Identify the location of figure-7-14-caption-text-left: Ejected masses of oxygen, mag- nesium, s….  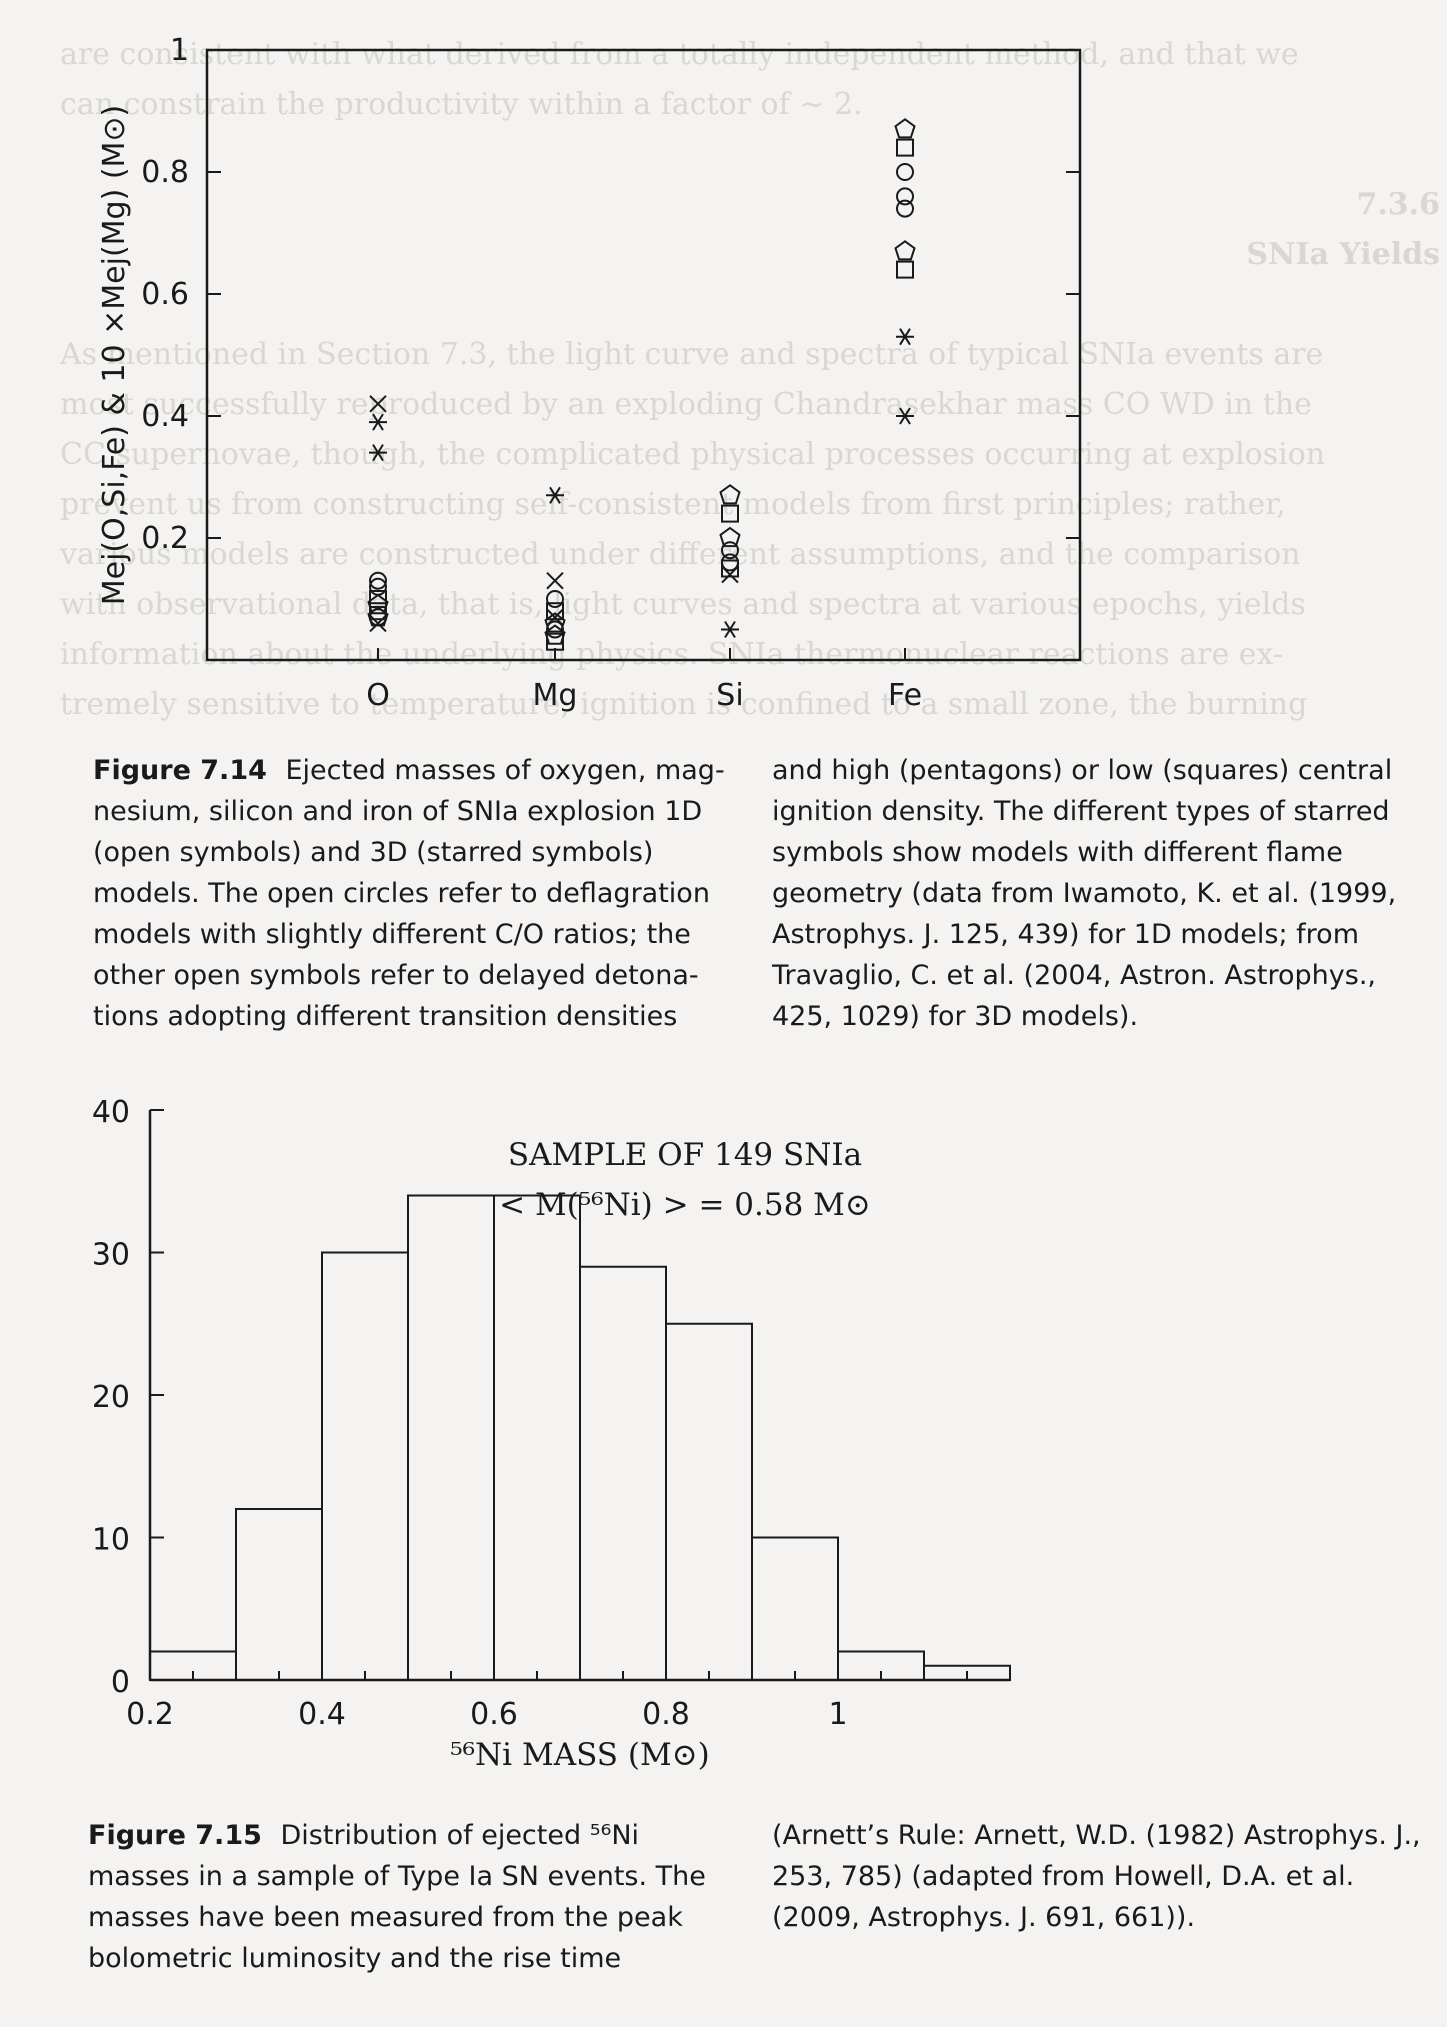
(409, 893).